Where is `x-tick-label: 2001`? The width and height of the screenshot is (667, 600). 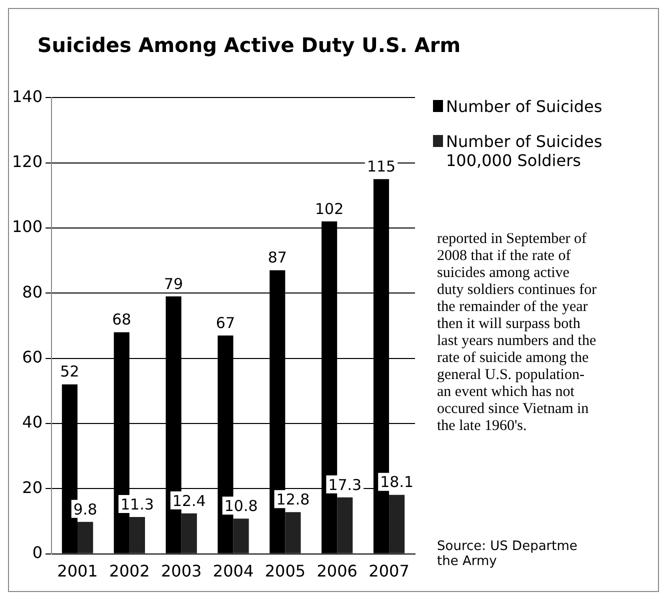 x-tick-label: 2001 is located at coordinates (77, 571).